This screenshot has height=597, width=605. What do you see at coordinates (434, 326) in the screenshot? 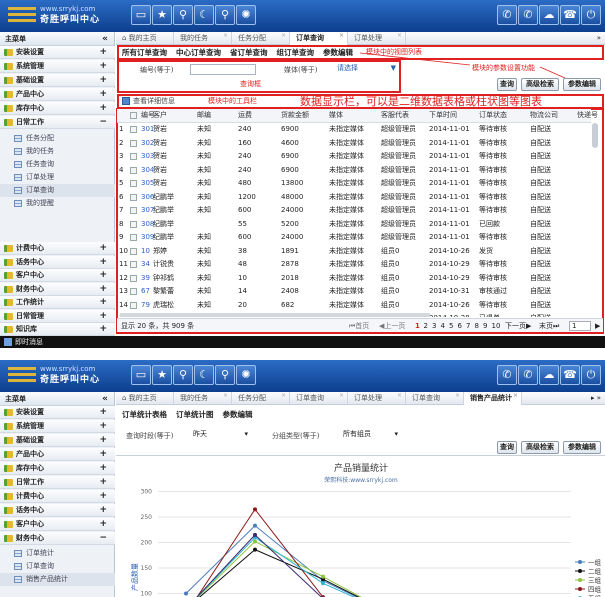
I see `page-3-button: 3` at bounding box center [434, 326].